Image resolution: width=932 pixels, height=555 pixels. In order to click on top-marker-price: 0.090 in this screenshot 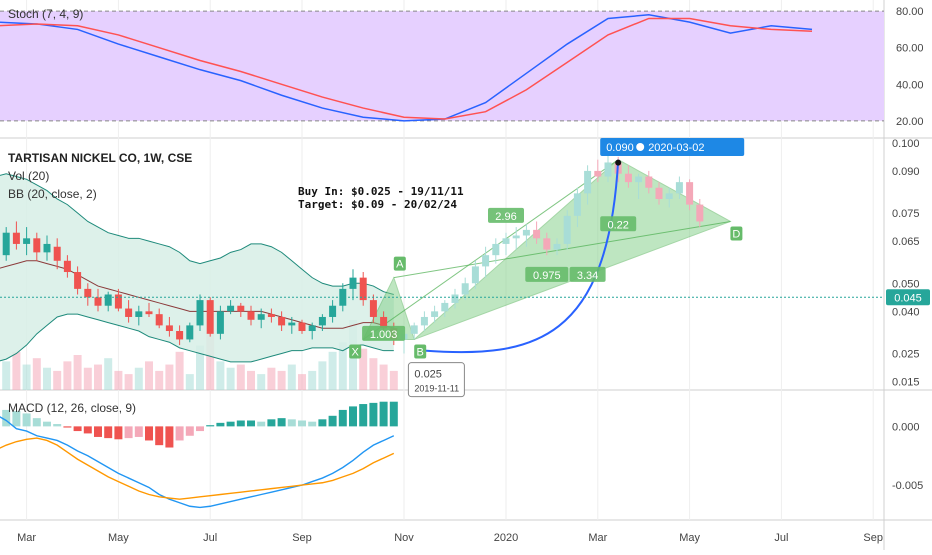, I will do `click(620, 148)`.